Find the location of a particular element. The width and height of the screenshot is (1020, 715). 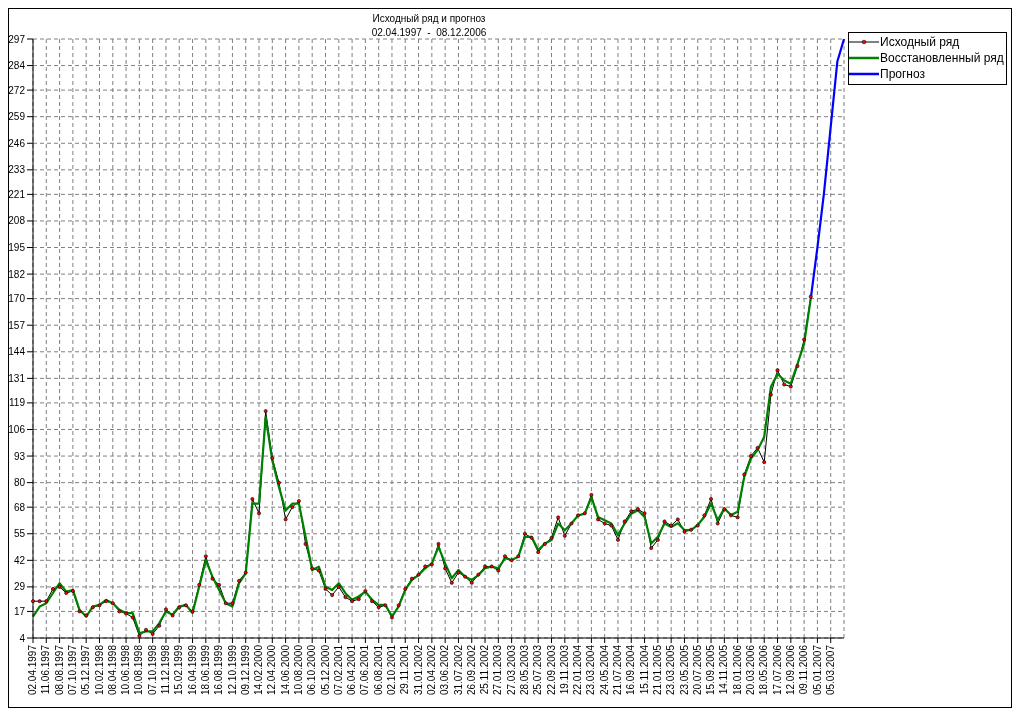

x-tick-label: 06.08.2001 is located at coordinates (378, 670).